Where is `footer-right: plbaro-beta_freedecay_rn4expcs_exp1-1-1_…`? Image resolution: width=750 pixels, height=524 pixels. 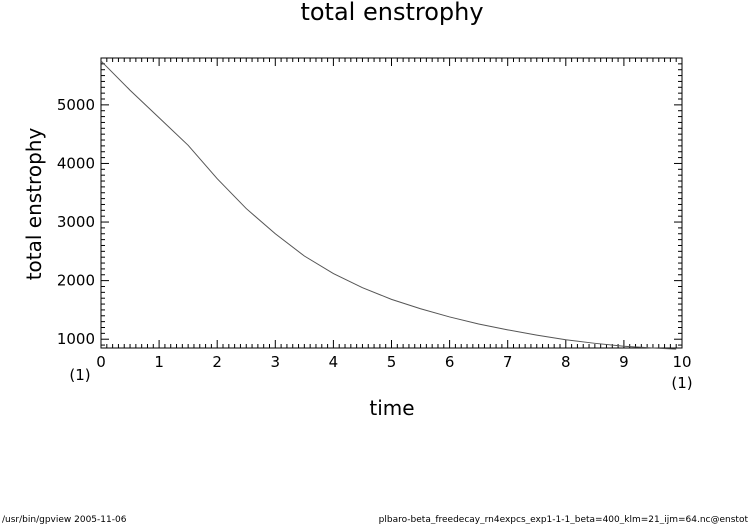
footer-right: plbaro-beta_freedecay_rn4expcs_exp1-1-1_… is located at coordinates (564, 519).